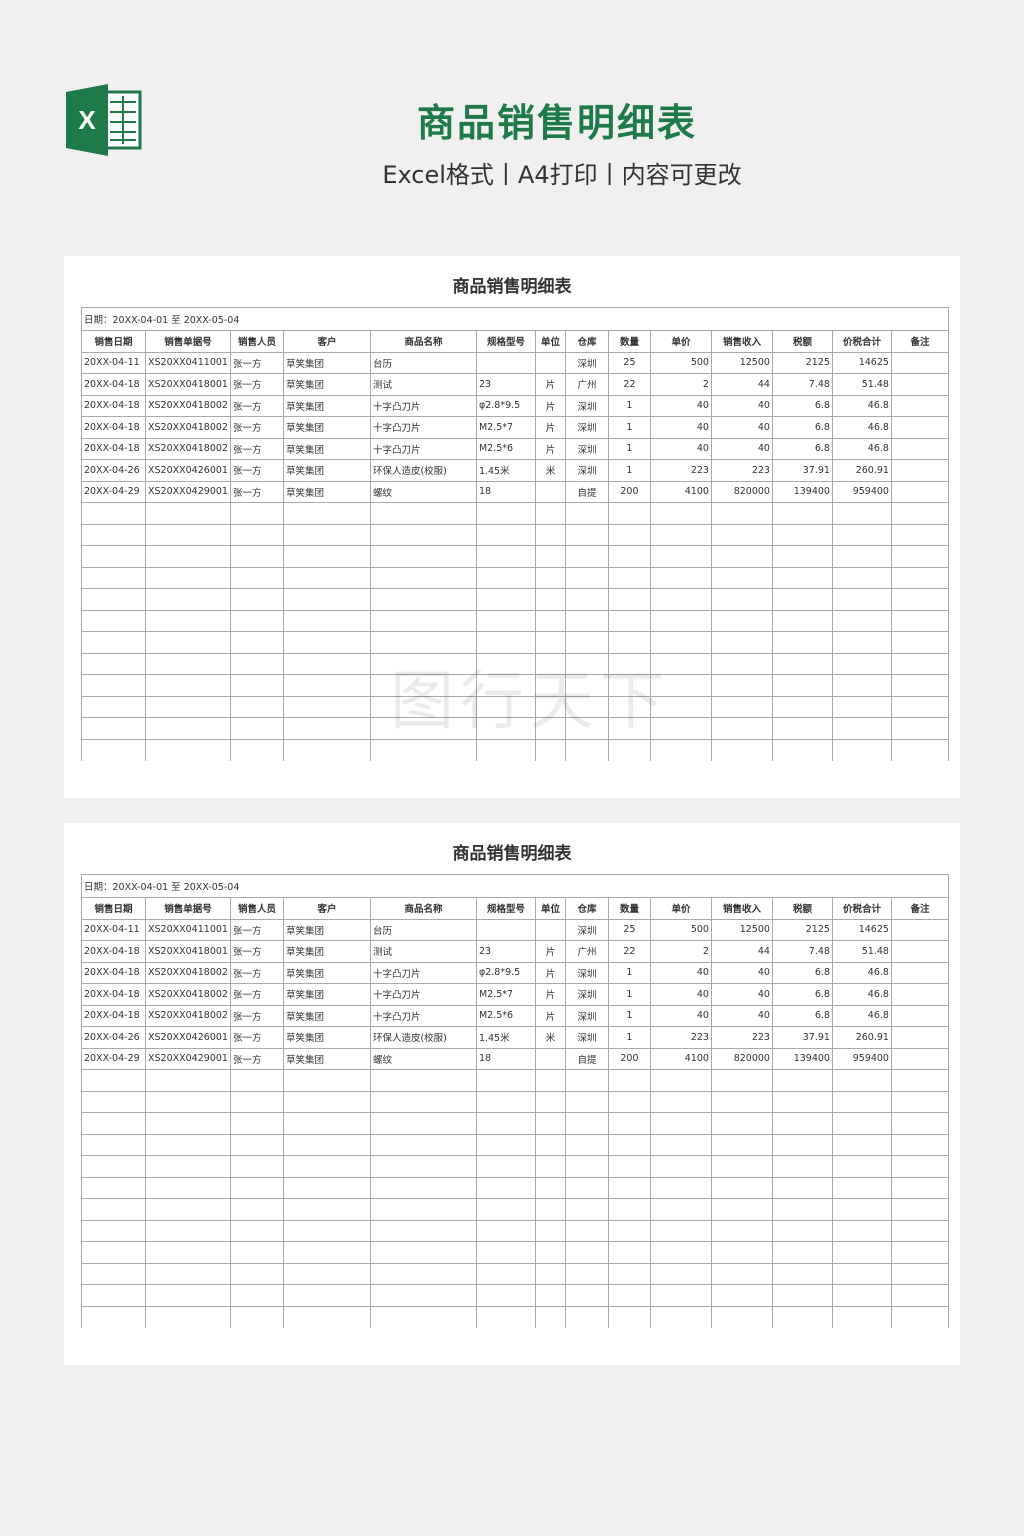  What do you see at coordinates (741, 1058) in the screenshot?
I see `cell: 820000` at bounding box center [741, 1058].